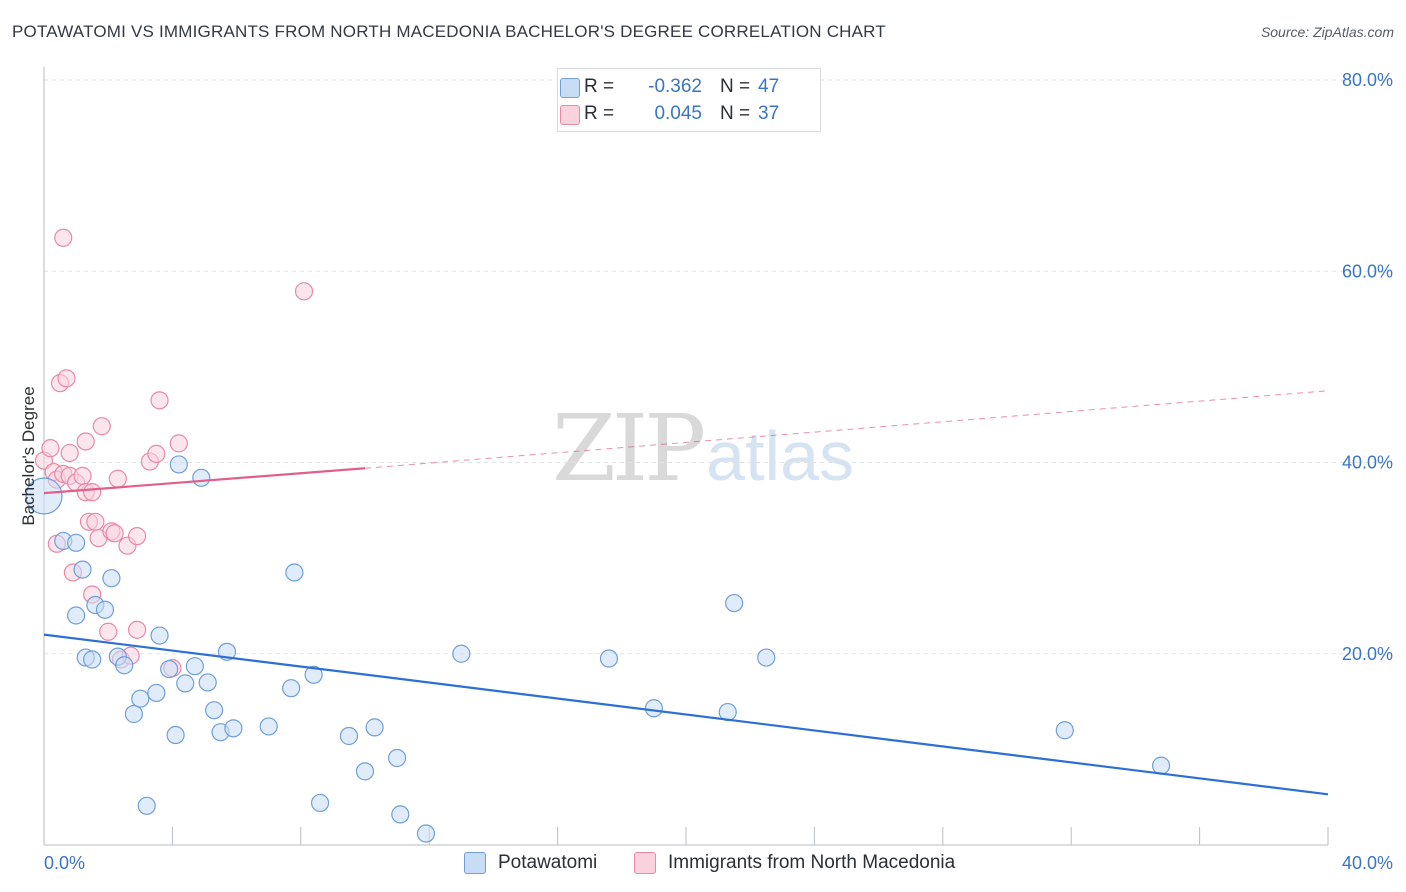 This screenshot has width=1406, height=892. Describe the element at coordinates (64, 863) in the screenshot. I see `x-tick-label: 0.0%` at that location.